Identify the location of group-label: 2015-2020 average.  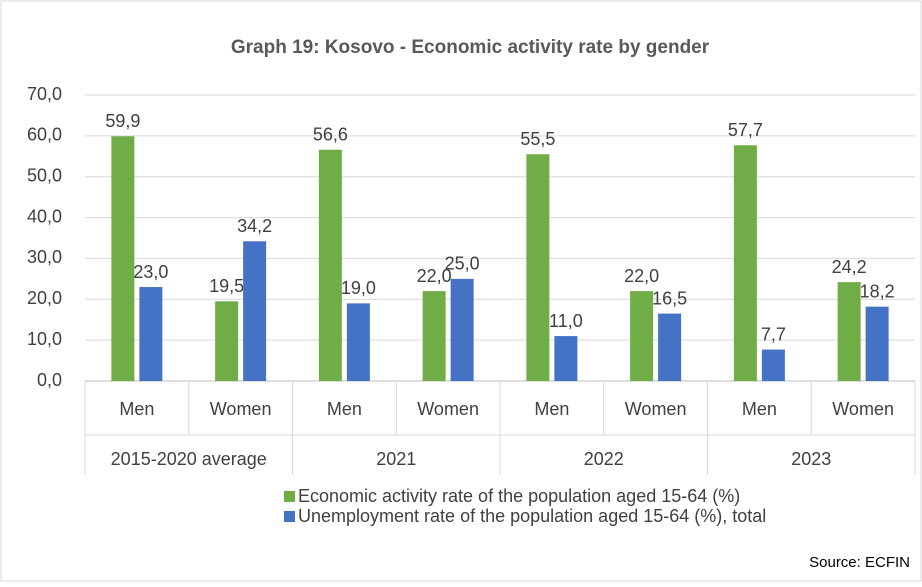
(189, 459).